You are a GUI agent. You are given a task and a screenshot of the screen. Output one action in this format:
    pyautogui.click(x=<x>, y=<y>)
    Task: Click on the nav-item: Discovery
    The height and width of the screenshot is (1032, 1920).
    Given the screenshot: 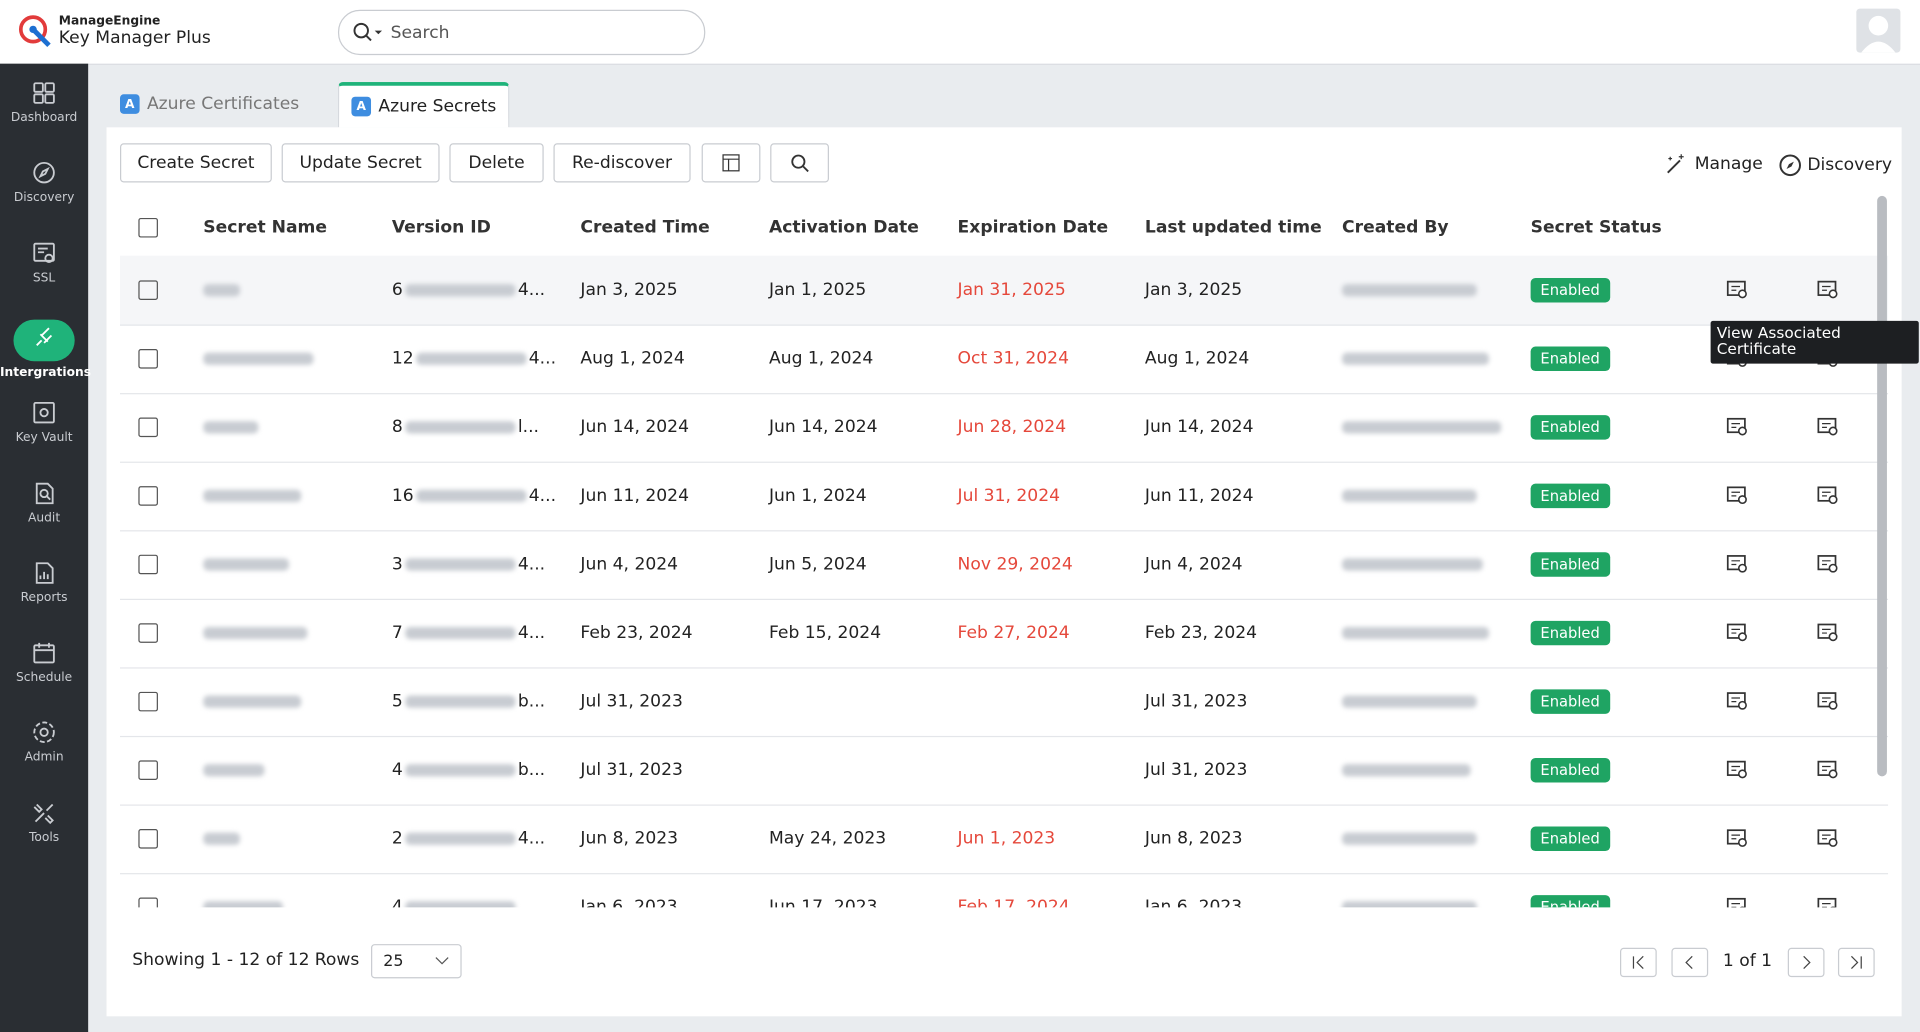 What is the action you would take?
    pyautogui.click(x=44, y=182)
    